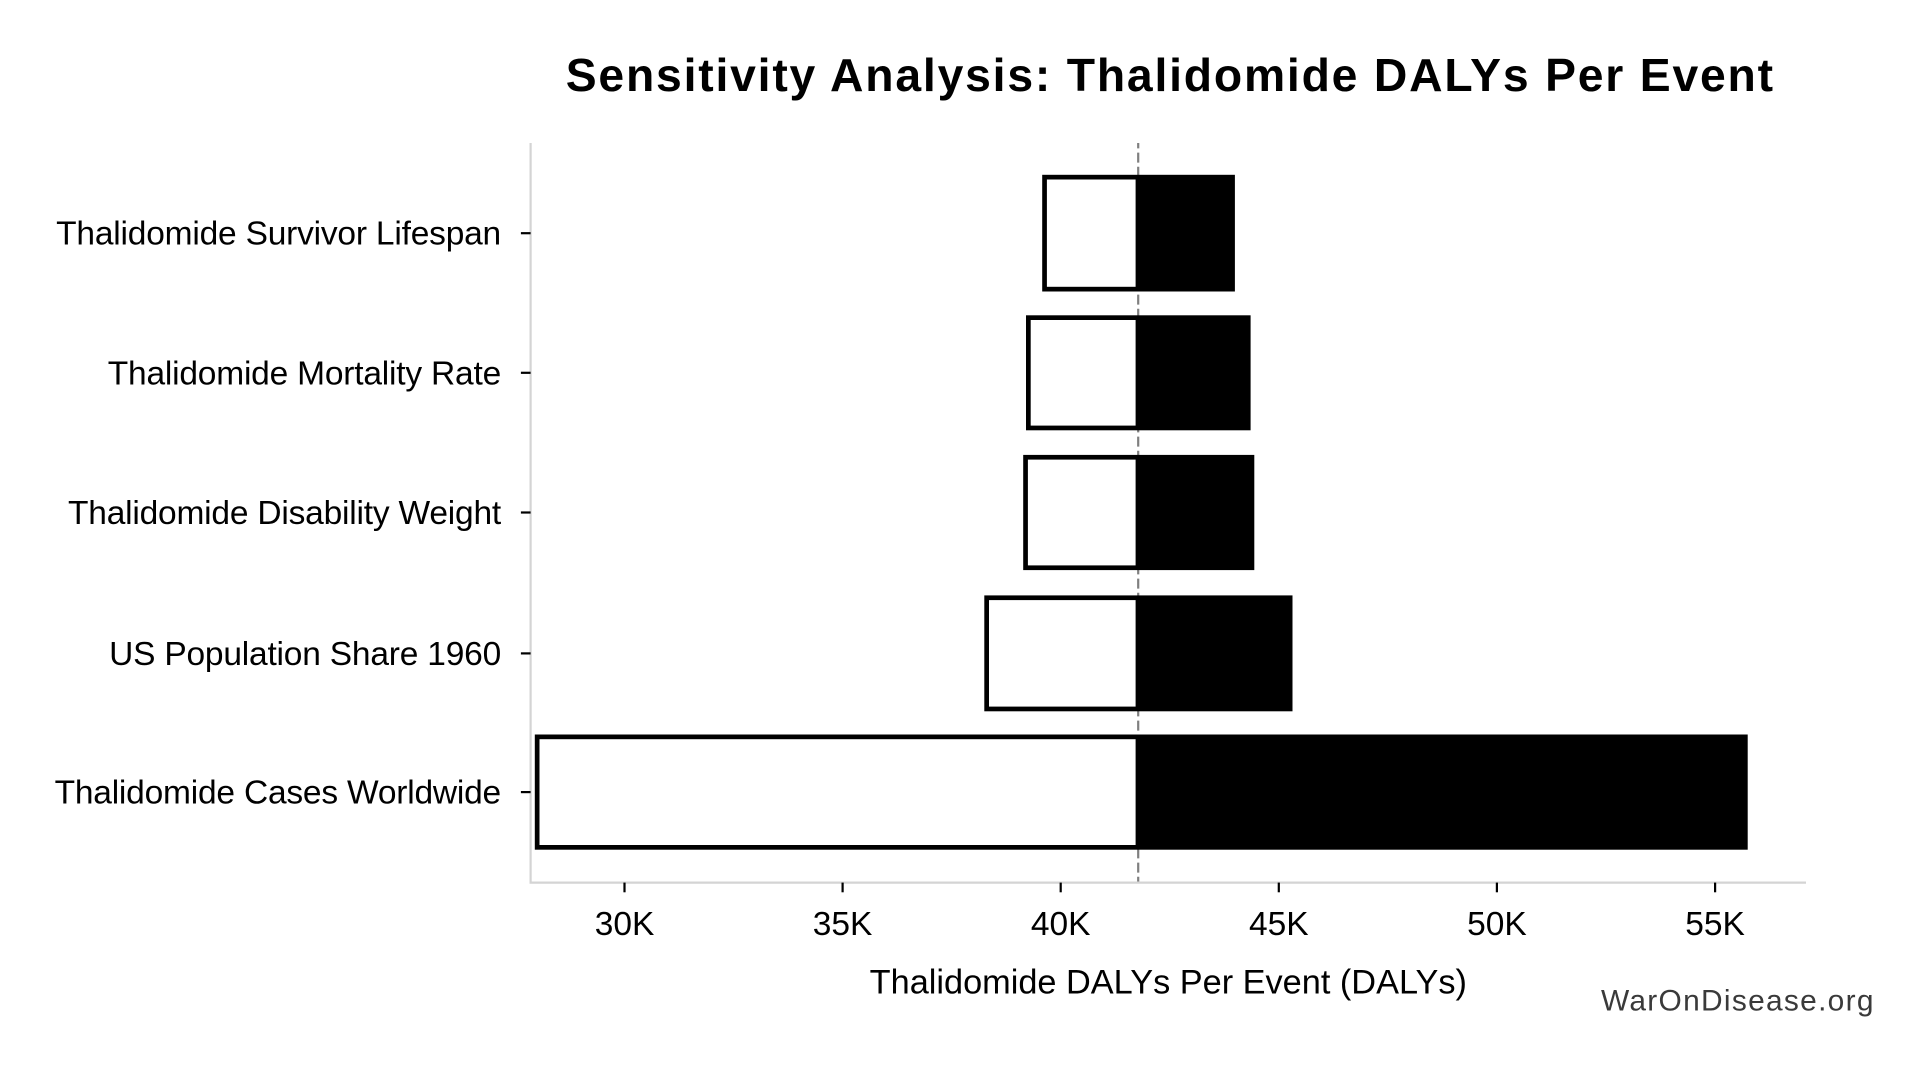 The height and width of the screenshot is (1075, 1930). I want to click on svg-text: 45K, so click(1279, 924).